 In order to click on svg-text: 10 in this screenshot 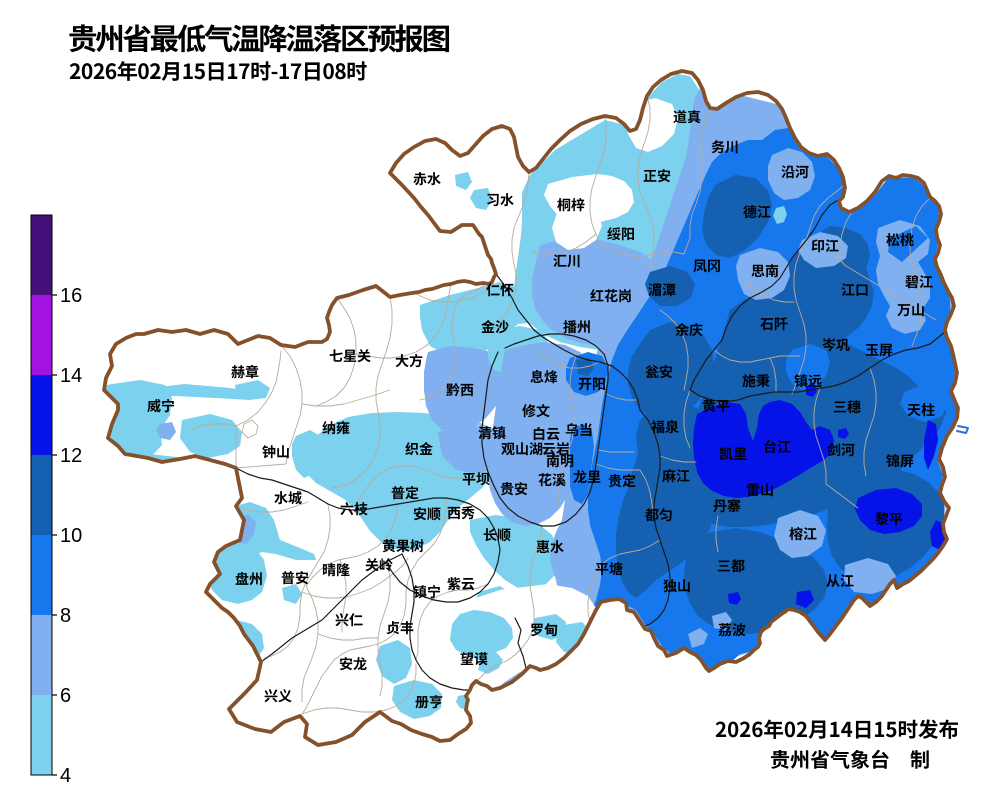, I will do `click(71, 536)`.